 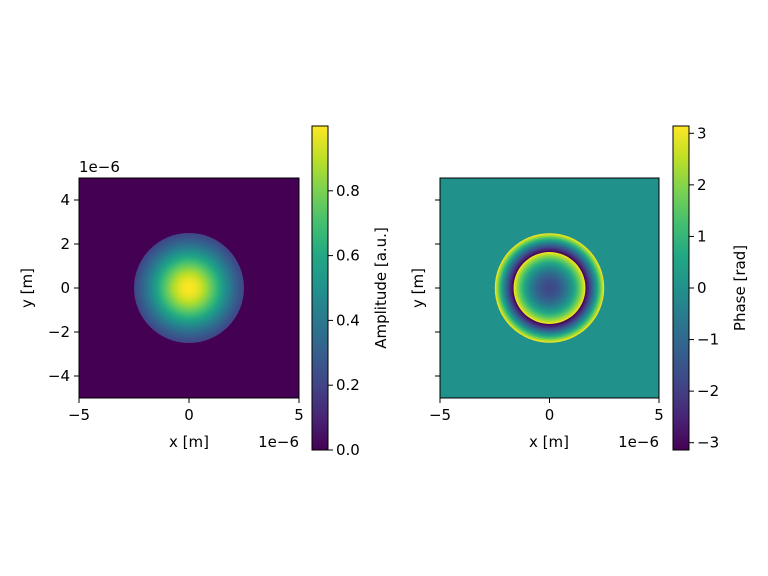 What do you see at coordinates (348, 191) in the screenshot?
I see `colorbar-tick-label: 0.8` at bounding box center [348, 191].